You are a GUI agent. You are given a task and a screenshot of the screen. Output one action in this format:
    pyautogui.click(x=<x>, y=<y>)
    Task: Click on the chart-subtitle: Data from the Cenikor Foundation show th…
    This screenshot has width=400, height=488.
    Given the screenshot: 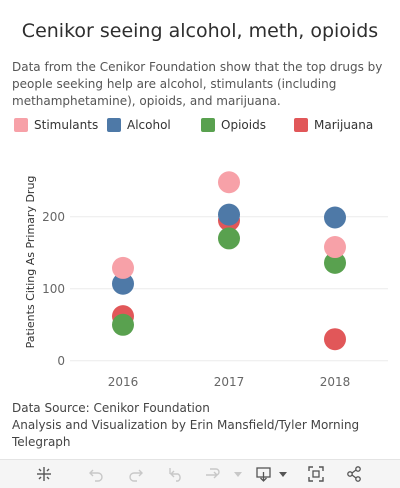 What is the action you would take?
    pyautogui.click(x=197, y=84)
    